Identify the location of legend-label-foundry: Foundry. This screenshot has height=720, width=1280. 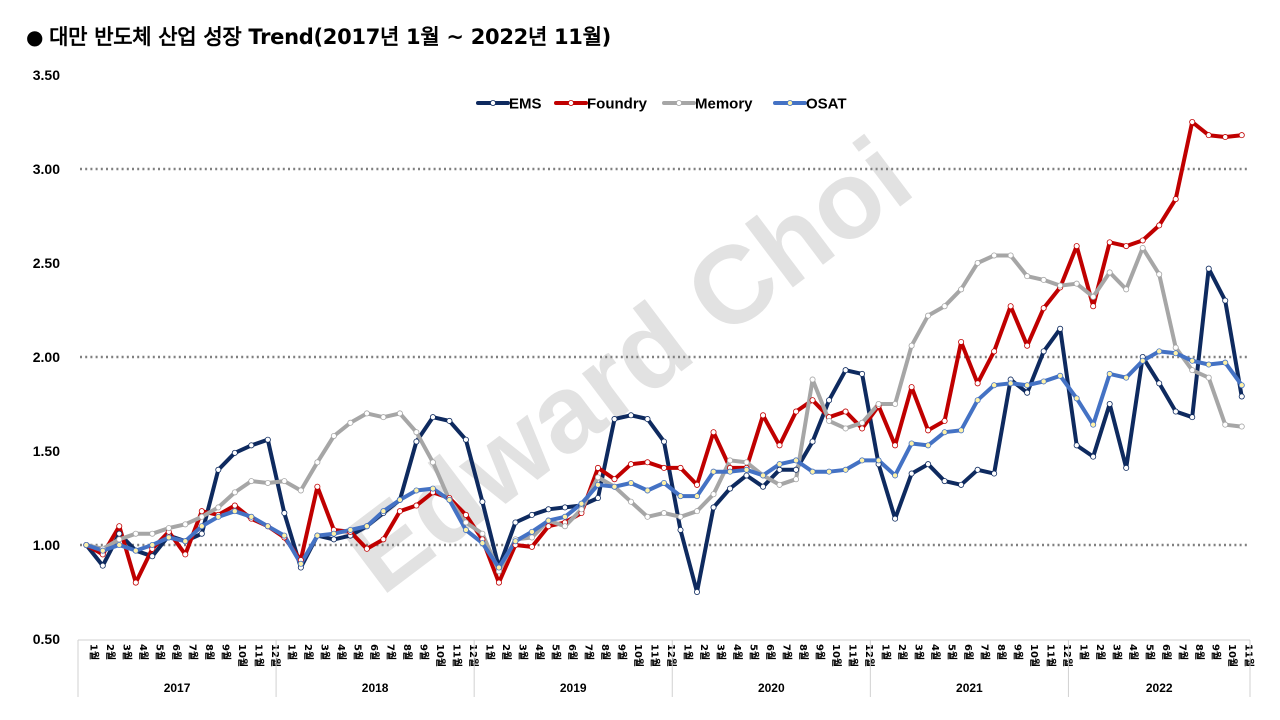
(617, 104).